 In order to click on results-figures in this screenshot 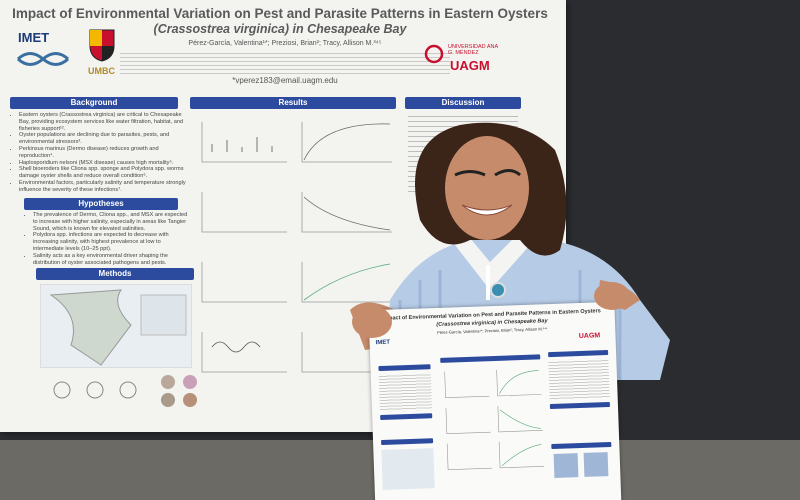, I will do `click(296, 247)`.